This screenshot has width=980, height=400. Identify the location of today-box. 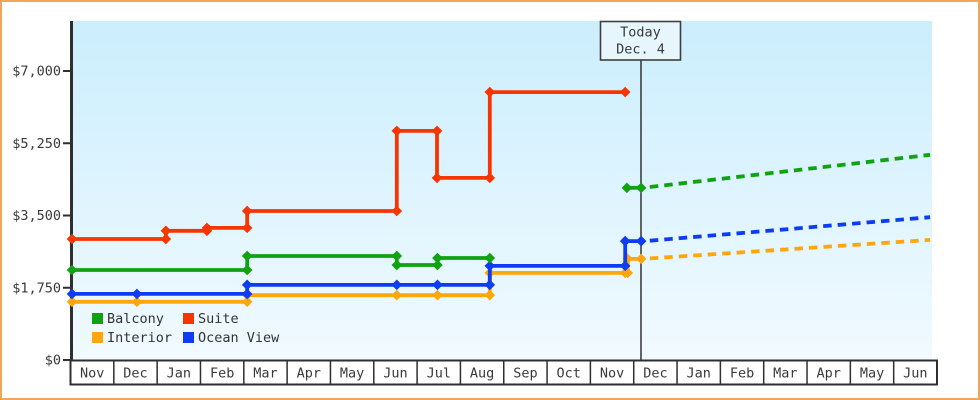
(640, 40).